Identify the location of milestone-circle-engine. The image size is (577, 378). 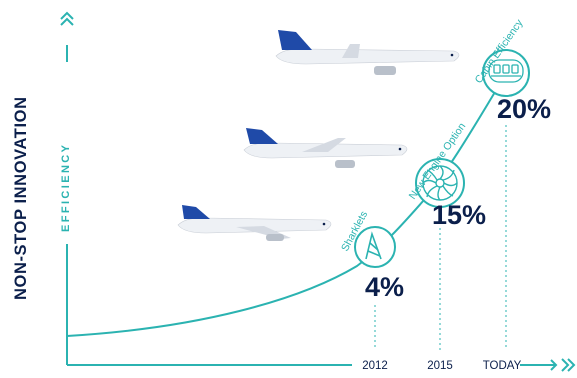
(440, 183).